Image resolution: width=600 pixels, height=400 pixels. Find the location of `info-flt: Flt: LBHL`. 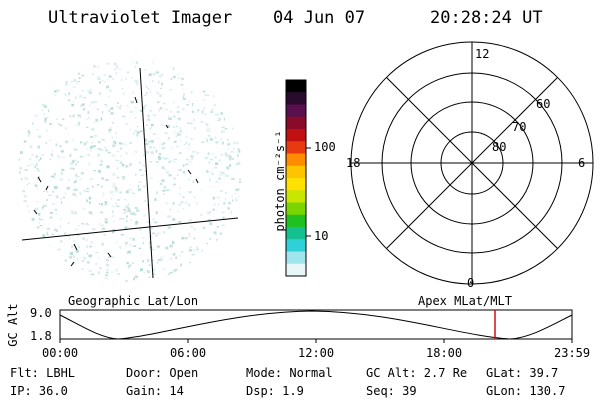

info-flt: Flt: LBHL is located at coordinates (43, 373).